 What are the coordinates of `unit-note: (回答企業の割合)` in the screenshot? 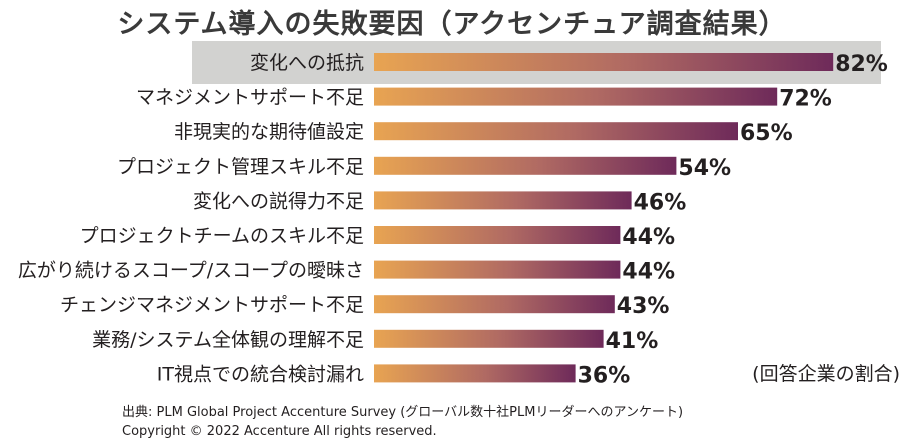 It's located at (826, 374).